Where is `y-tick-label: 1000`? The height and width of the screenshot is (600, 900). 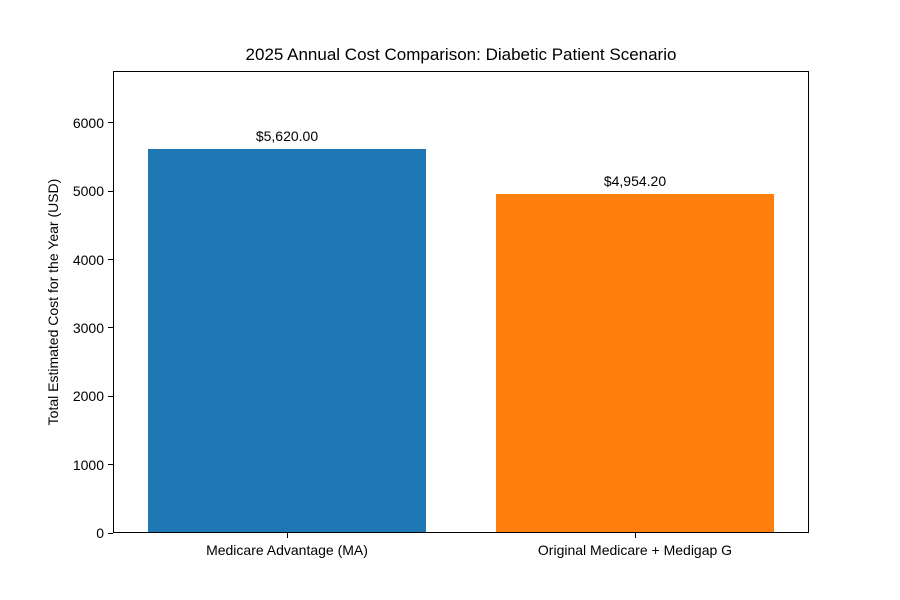
y-tick-label: 1000 is located at coordinates (88, 464).